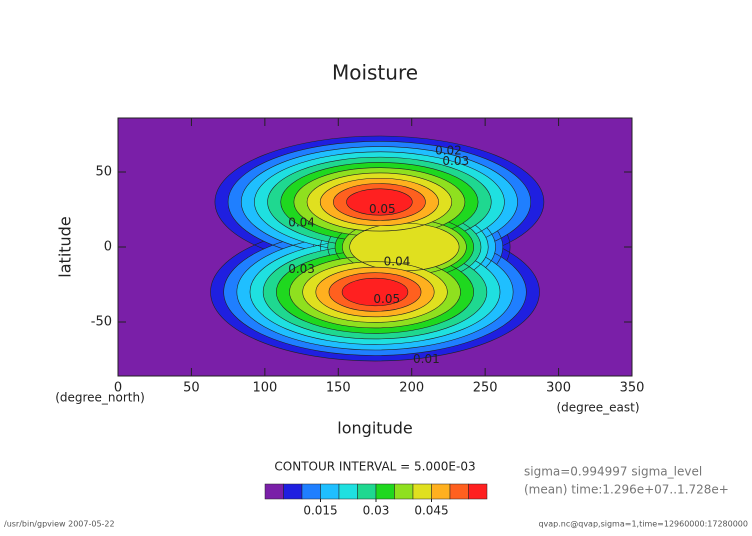 The image size is (752, 536). What do you see at coordinates (59, 524) in the screenshot?
I see `footer: /usr/bin/gpview 2007-05-22` at bounding box center [59, 524].